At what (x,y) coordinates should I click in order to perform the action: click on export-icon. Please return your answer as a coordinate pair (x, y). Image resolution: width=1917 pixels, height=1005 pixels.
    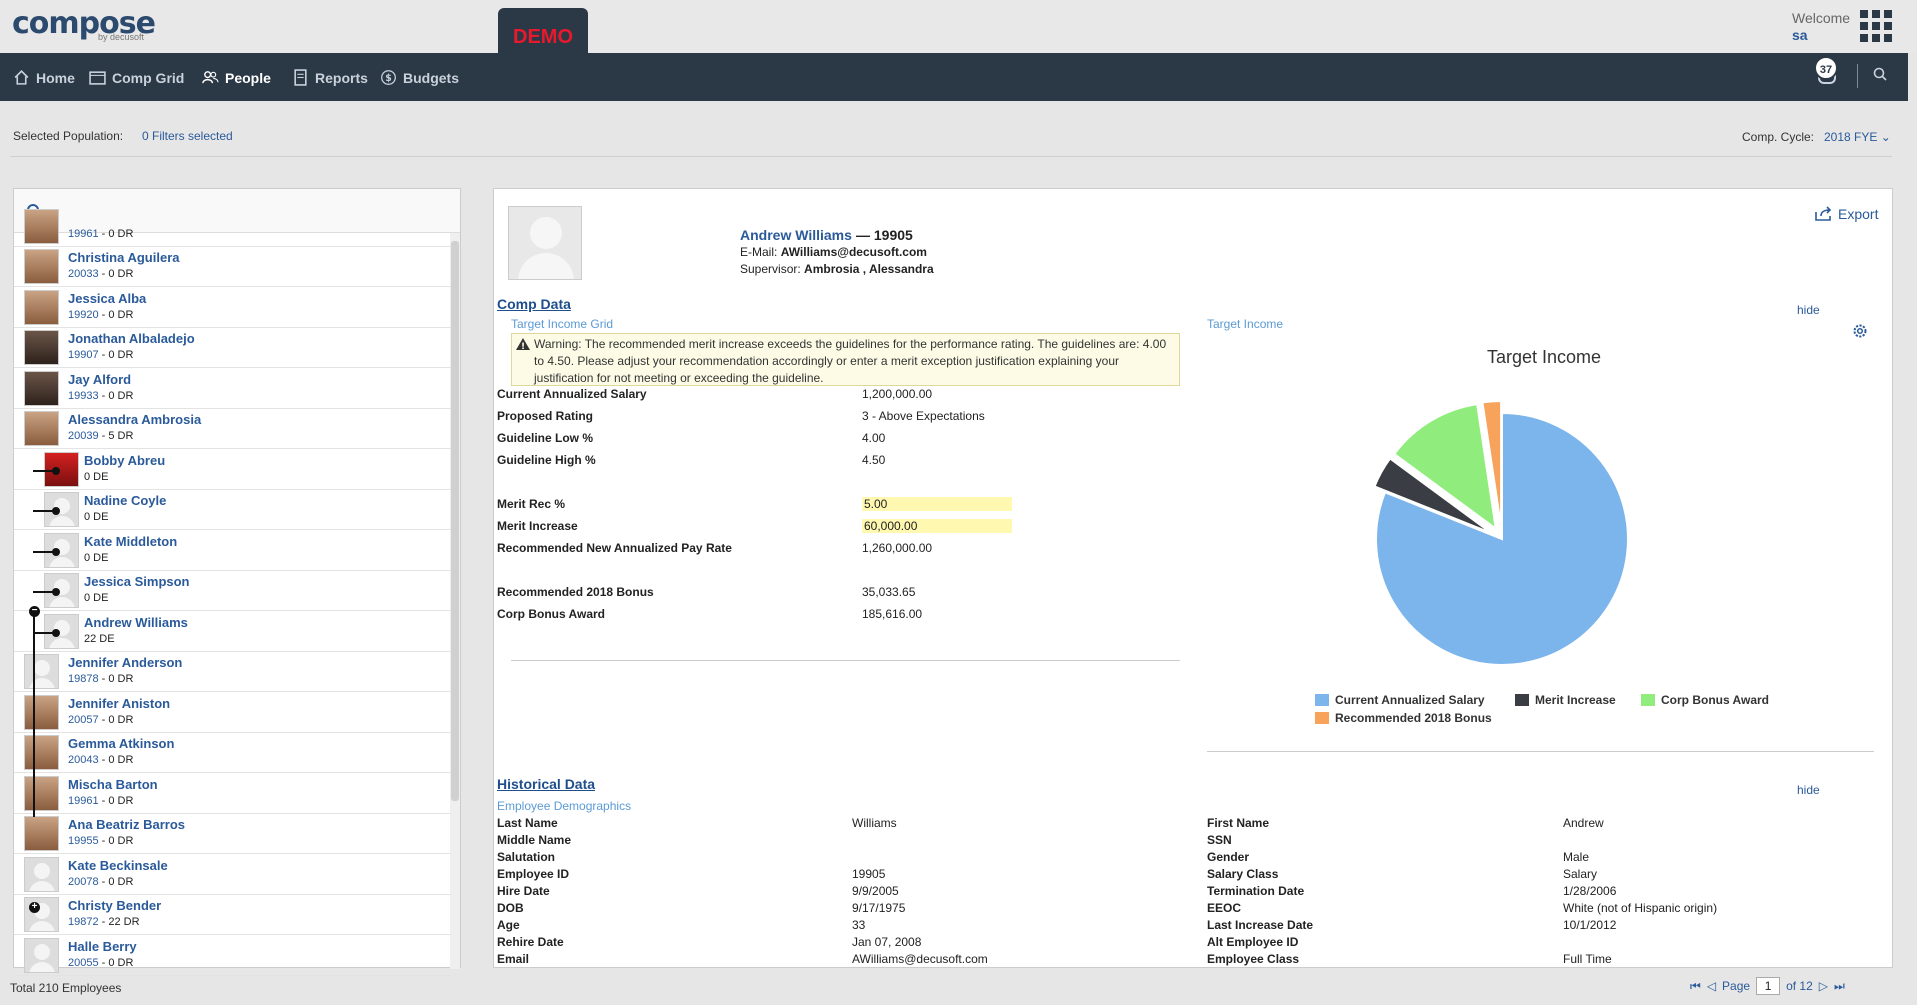
    Looking at the image, I should click on (1823, 213).